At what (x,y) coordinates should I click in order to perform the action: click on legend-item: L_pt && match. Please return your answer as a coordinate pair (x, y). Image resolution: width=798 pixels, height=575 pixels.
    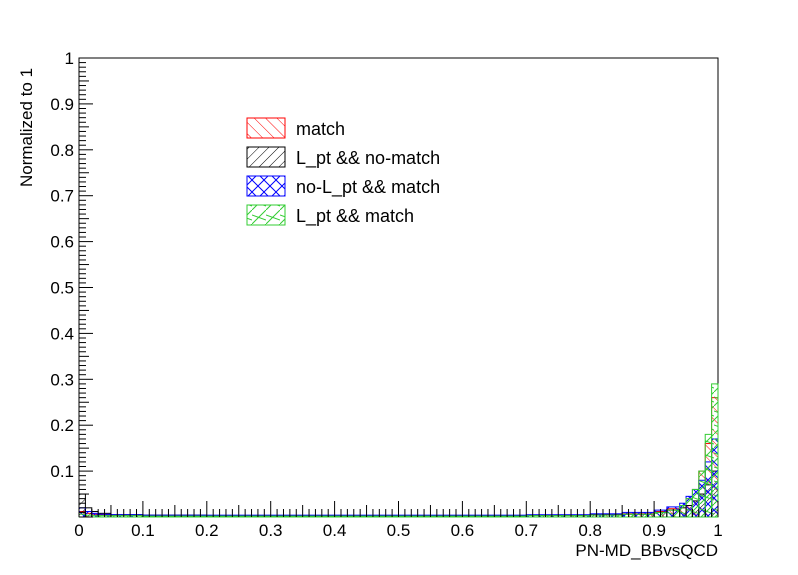
    Looking at the image, I should click on (330, 215).